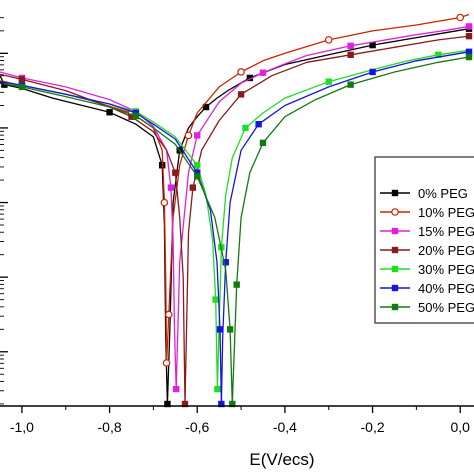  I want to click on legend-item: 40% PEG, so click(427, 288).